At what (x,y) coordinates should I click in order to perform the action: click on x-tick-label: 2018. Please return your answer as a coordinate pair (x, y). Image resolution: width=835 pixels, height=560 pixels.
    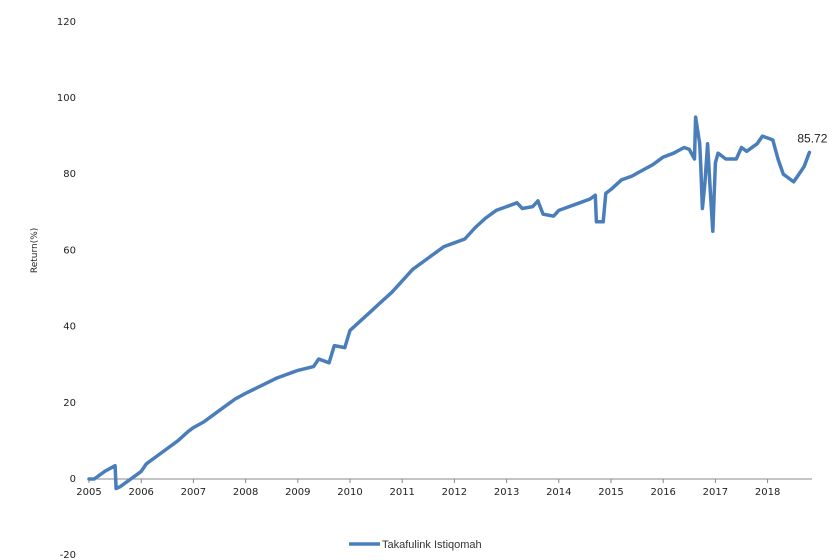
    Looking at the image, I should click on (767, 492).